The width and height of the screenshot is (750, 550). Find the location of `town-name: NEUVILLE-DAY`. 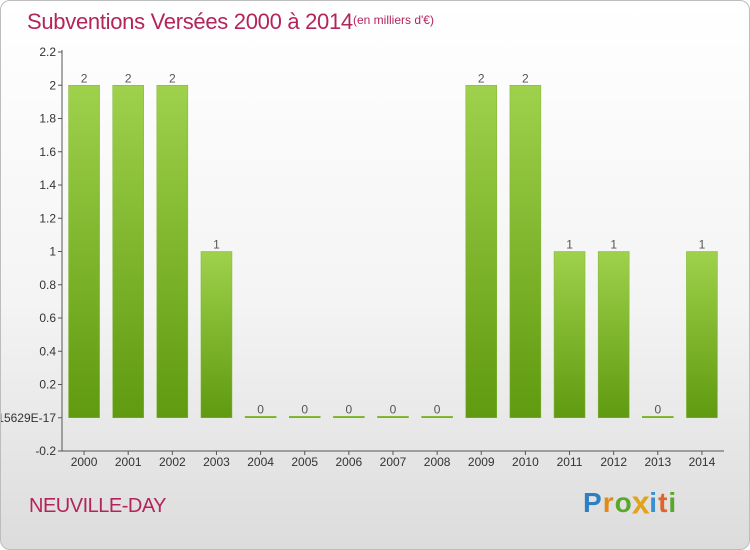

town-name: NEUVILLE-DAY is located at coordinates (98, 506).